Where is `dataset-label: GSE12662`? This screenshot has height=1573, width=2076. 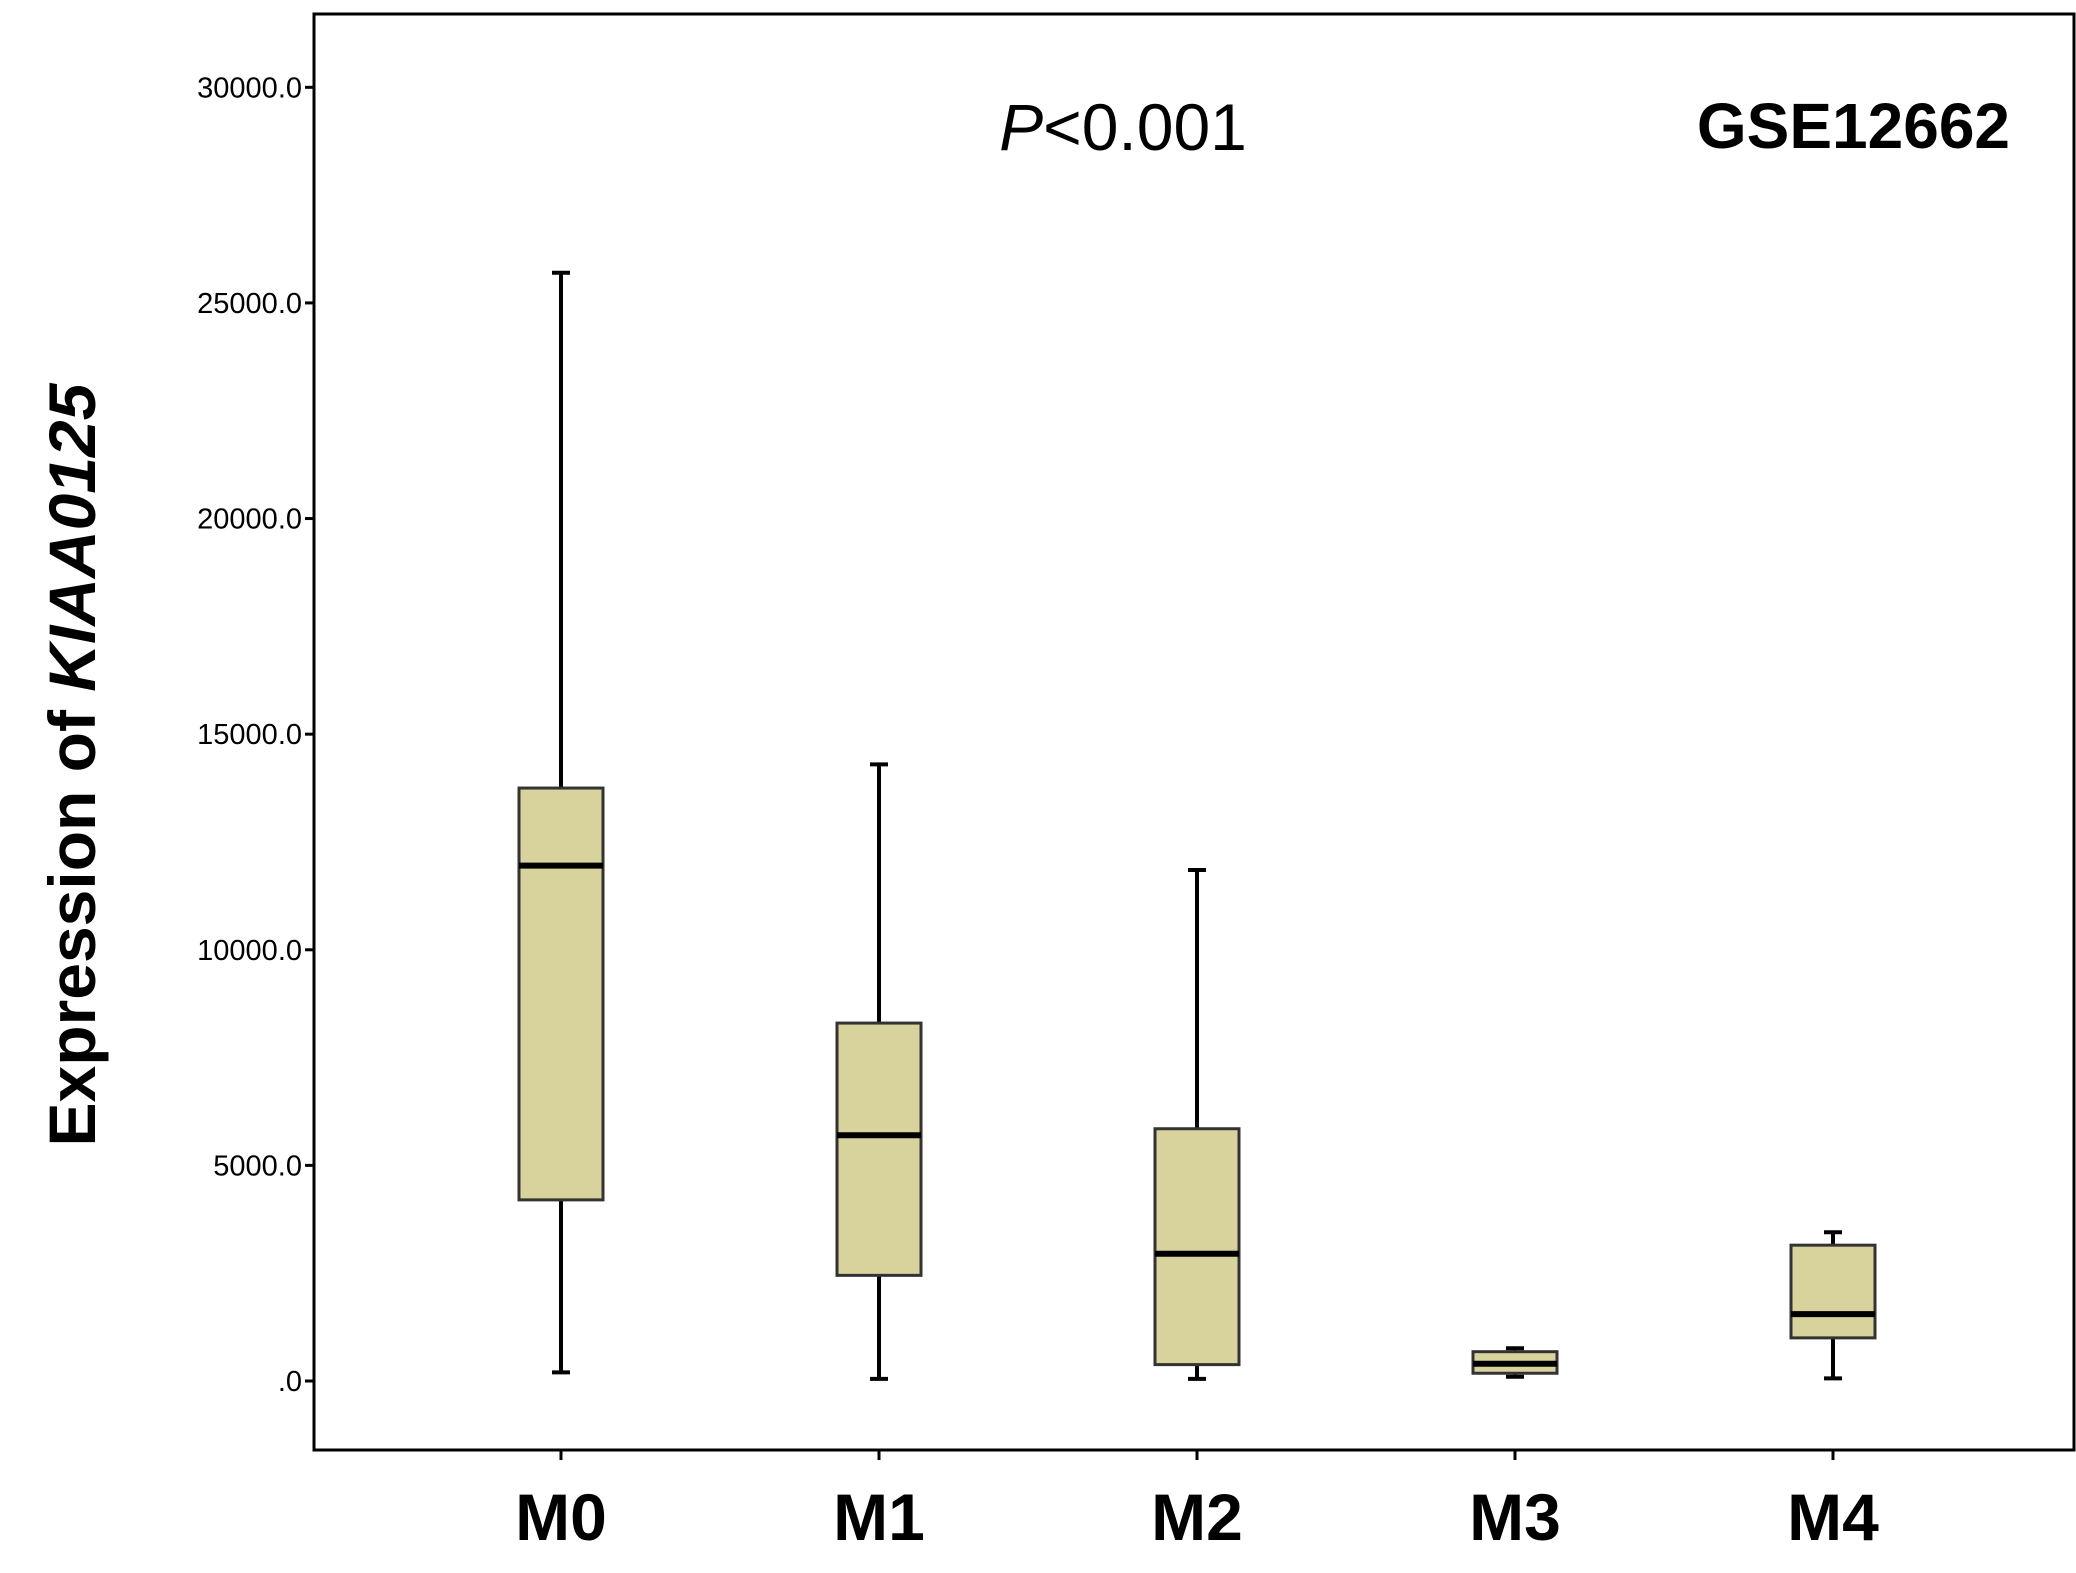 dataset-label: GSE12662 is located at coordinates (1853, 126).